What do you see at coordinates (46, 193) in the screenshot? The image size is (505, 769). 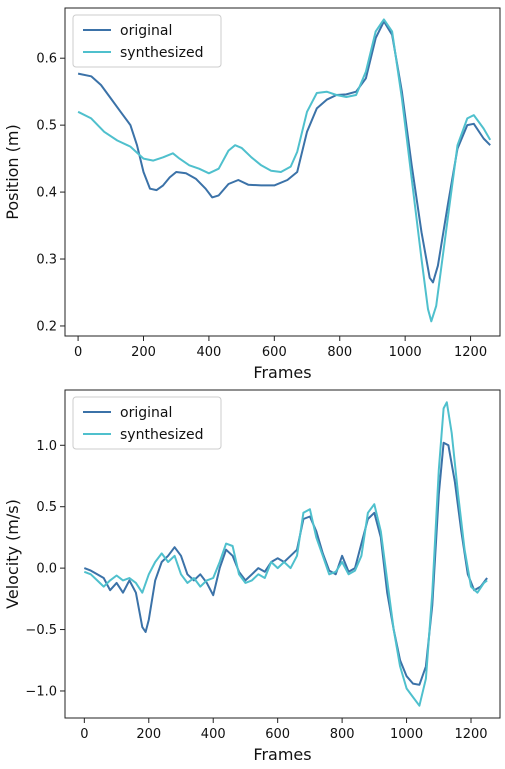 I see `y-tick-label: 0.4` at bounding box center [46, 193].